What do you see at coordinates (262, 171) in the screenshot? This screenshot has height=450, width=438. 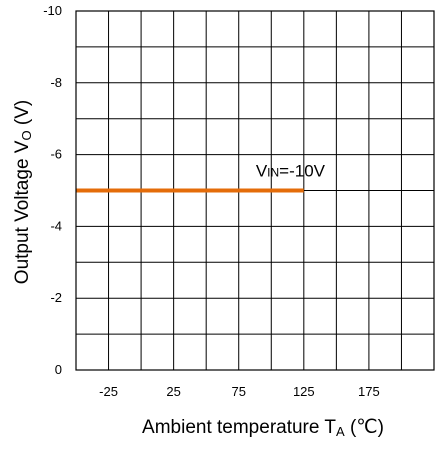 I see `annotation-main: V` at bounding box center [262, 171].